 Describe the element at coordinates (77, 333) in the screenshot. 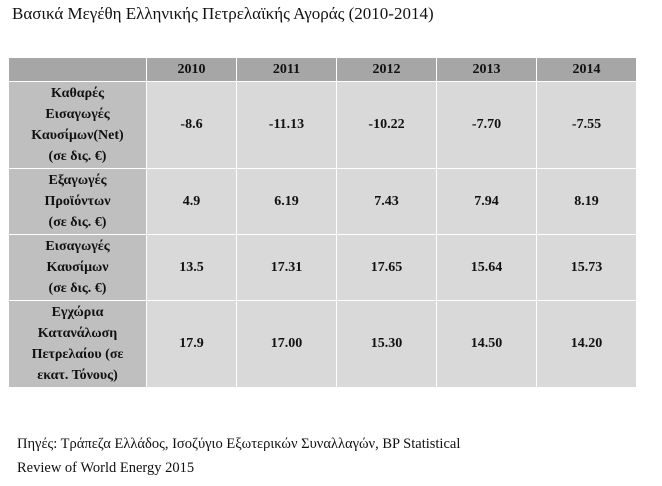

I see `row-label-line: Κατανάλωση` at that location.